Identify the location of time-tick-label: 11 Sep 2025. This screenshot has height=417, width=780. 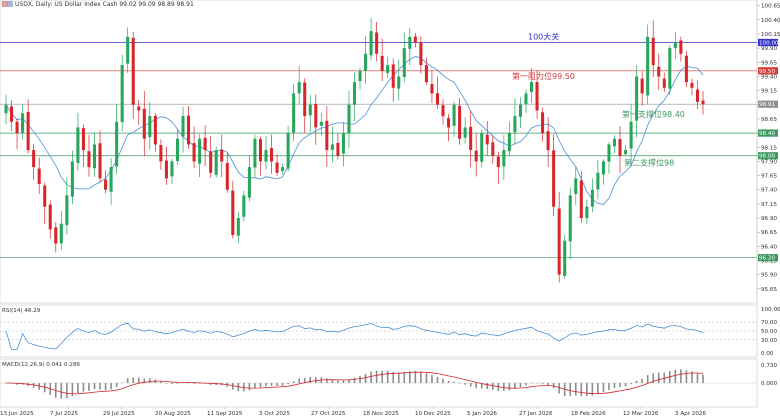
(225, 414).